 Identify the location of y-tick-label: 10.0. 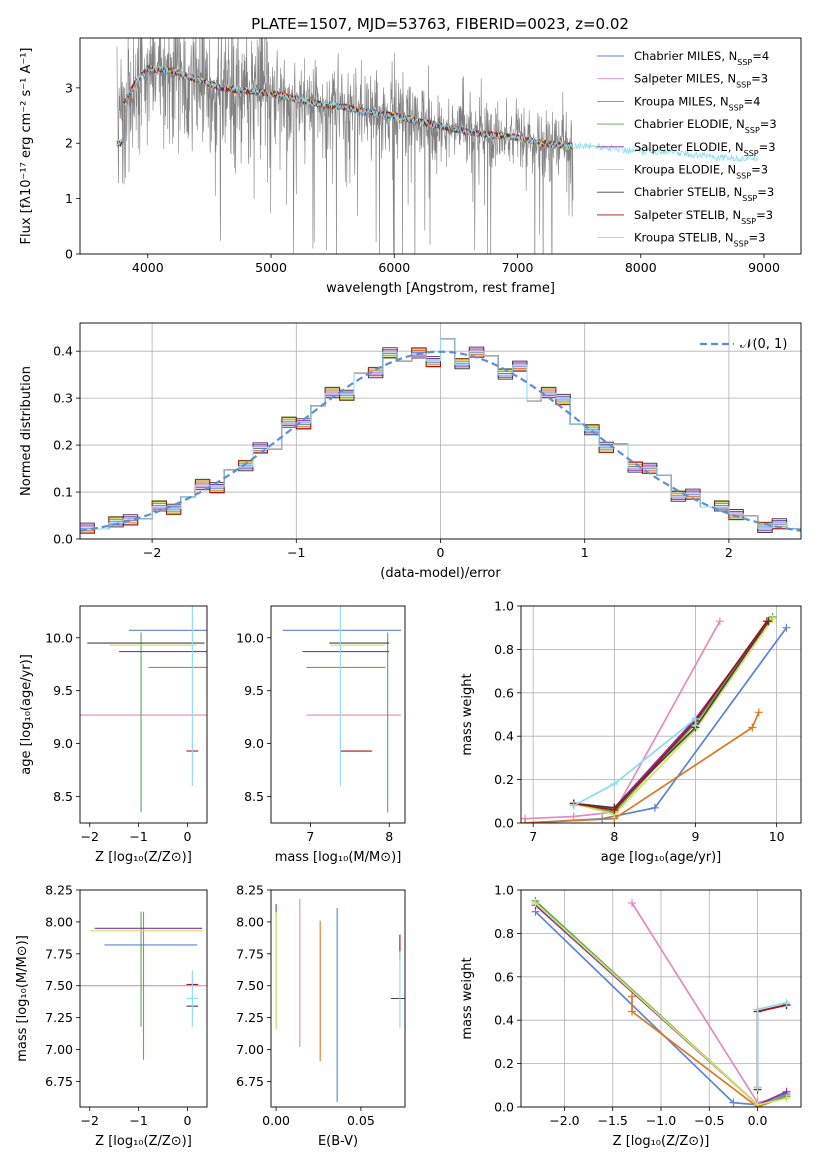
(250, 637).